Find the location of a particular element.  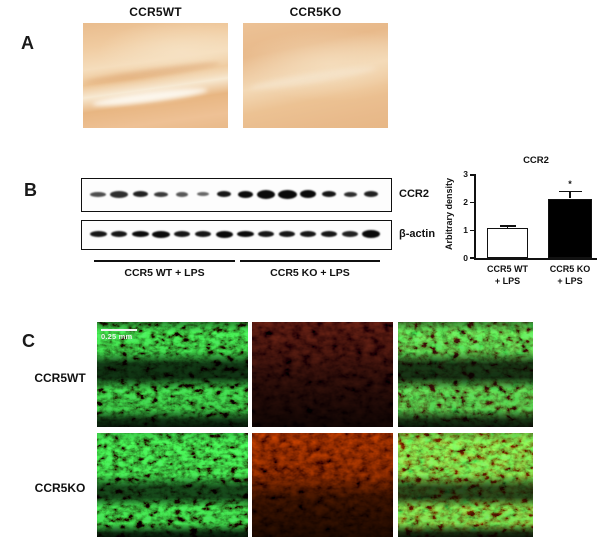

group-underline-wt is located at coordinates (164, 261).